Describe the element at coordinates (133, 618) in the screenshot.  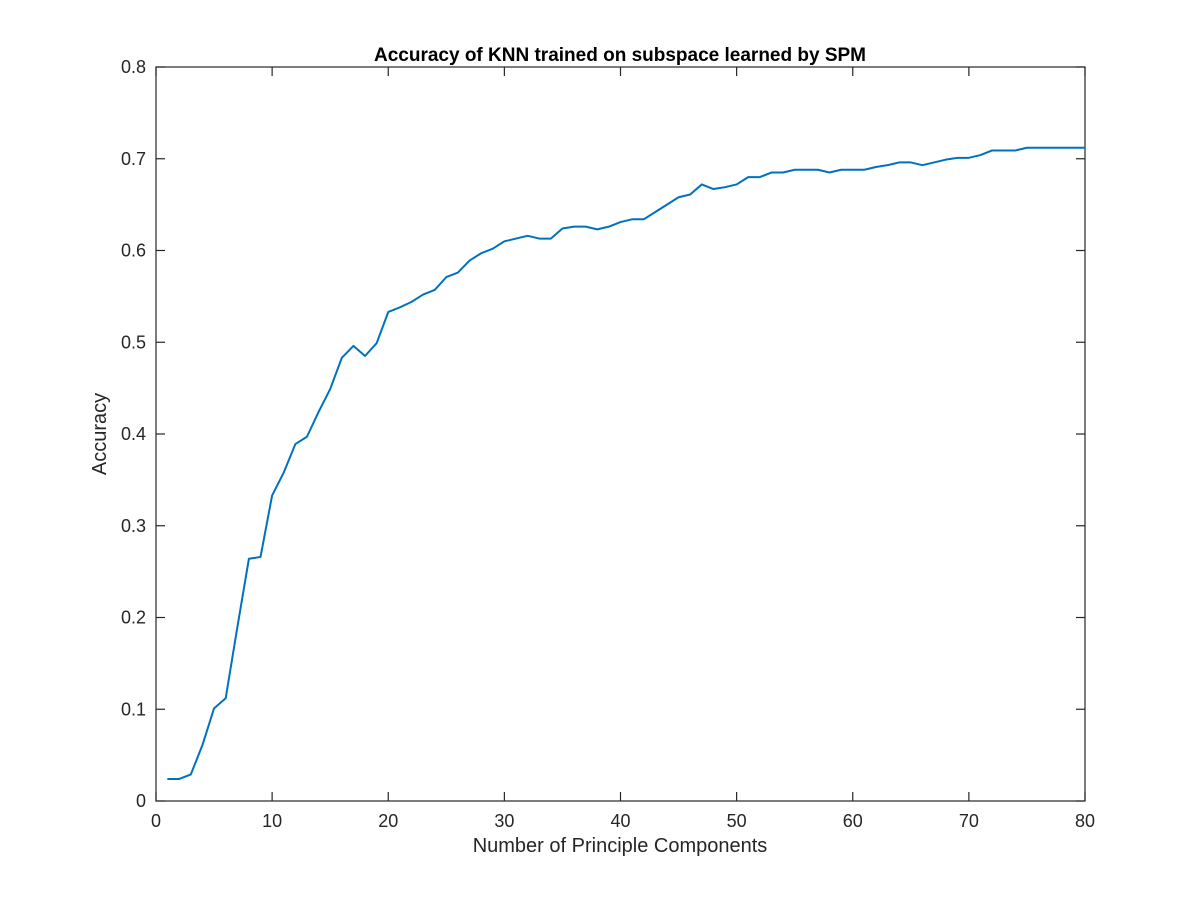
I see `y-tick-label: 0.2` at that location.